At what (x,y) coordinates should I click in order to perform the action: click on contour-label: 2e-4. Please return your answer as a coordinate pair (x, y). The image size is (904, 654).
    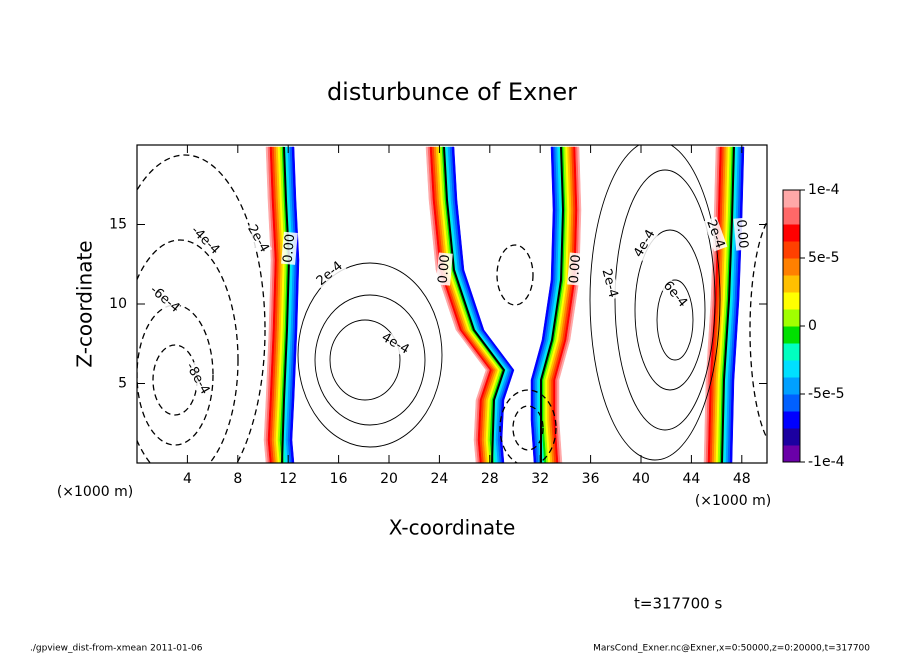
    Looking at the image, I should click on (609, 283).